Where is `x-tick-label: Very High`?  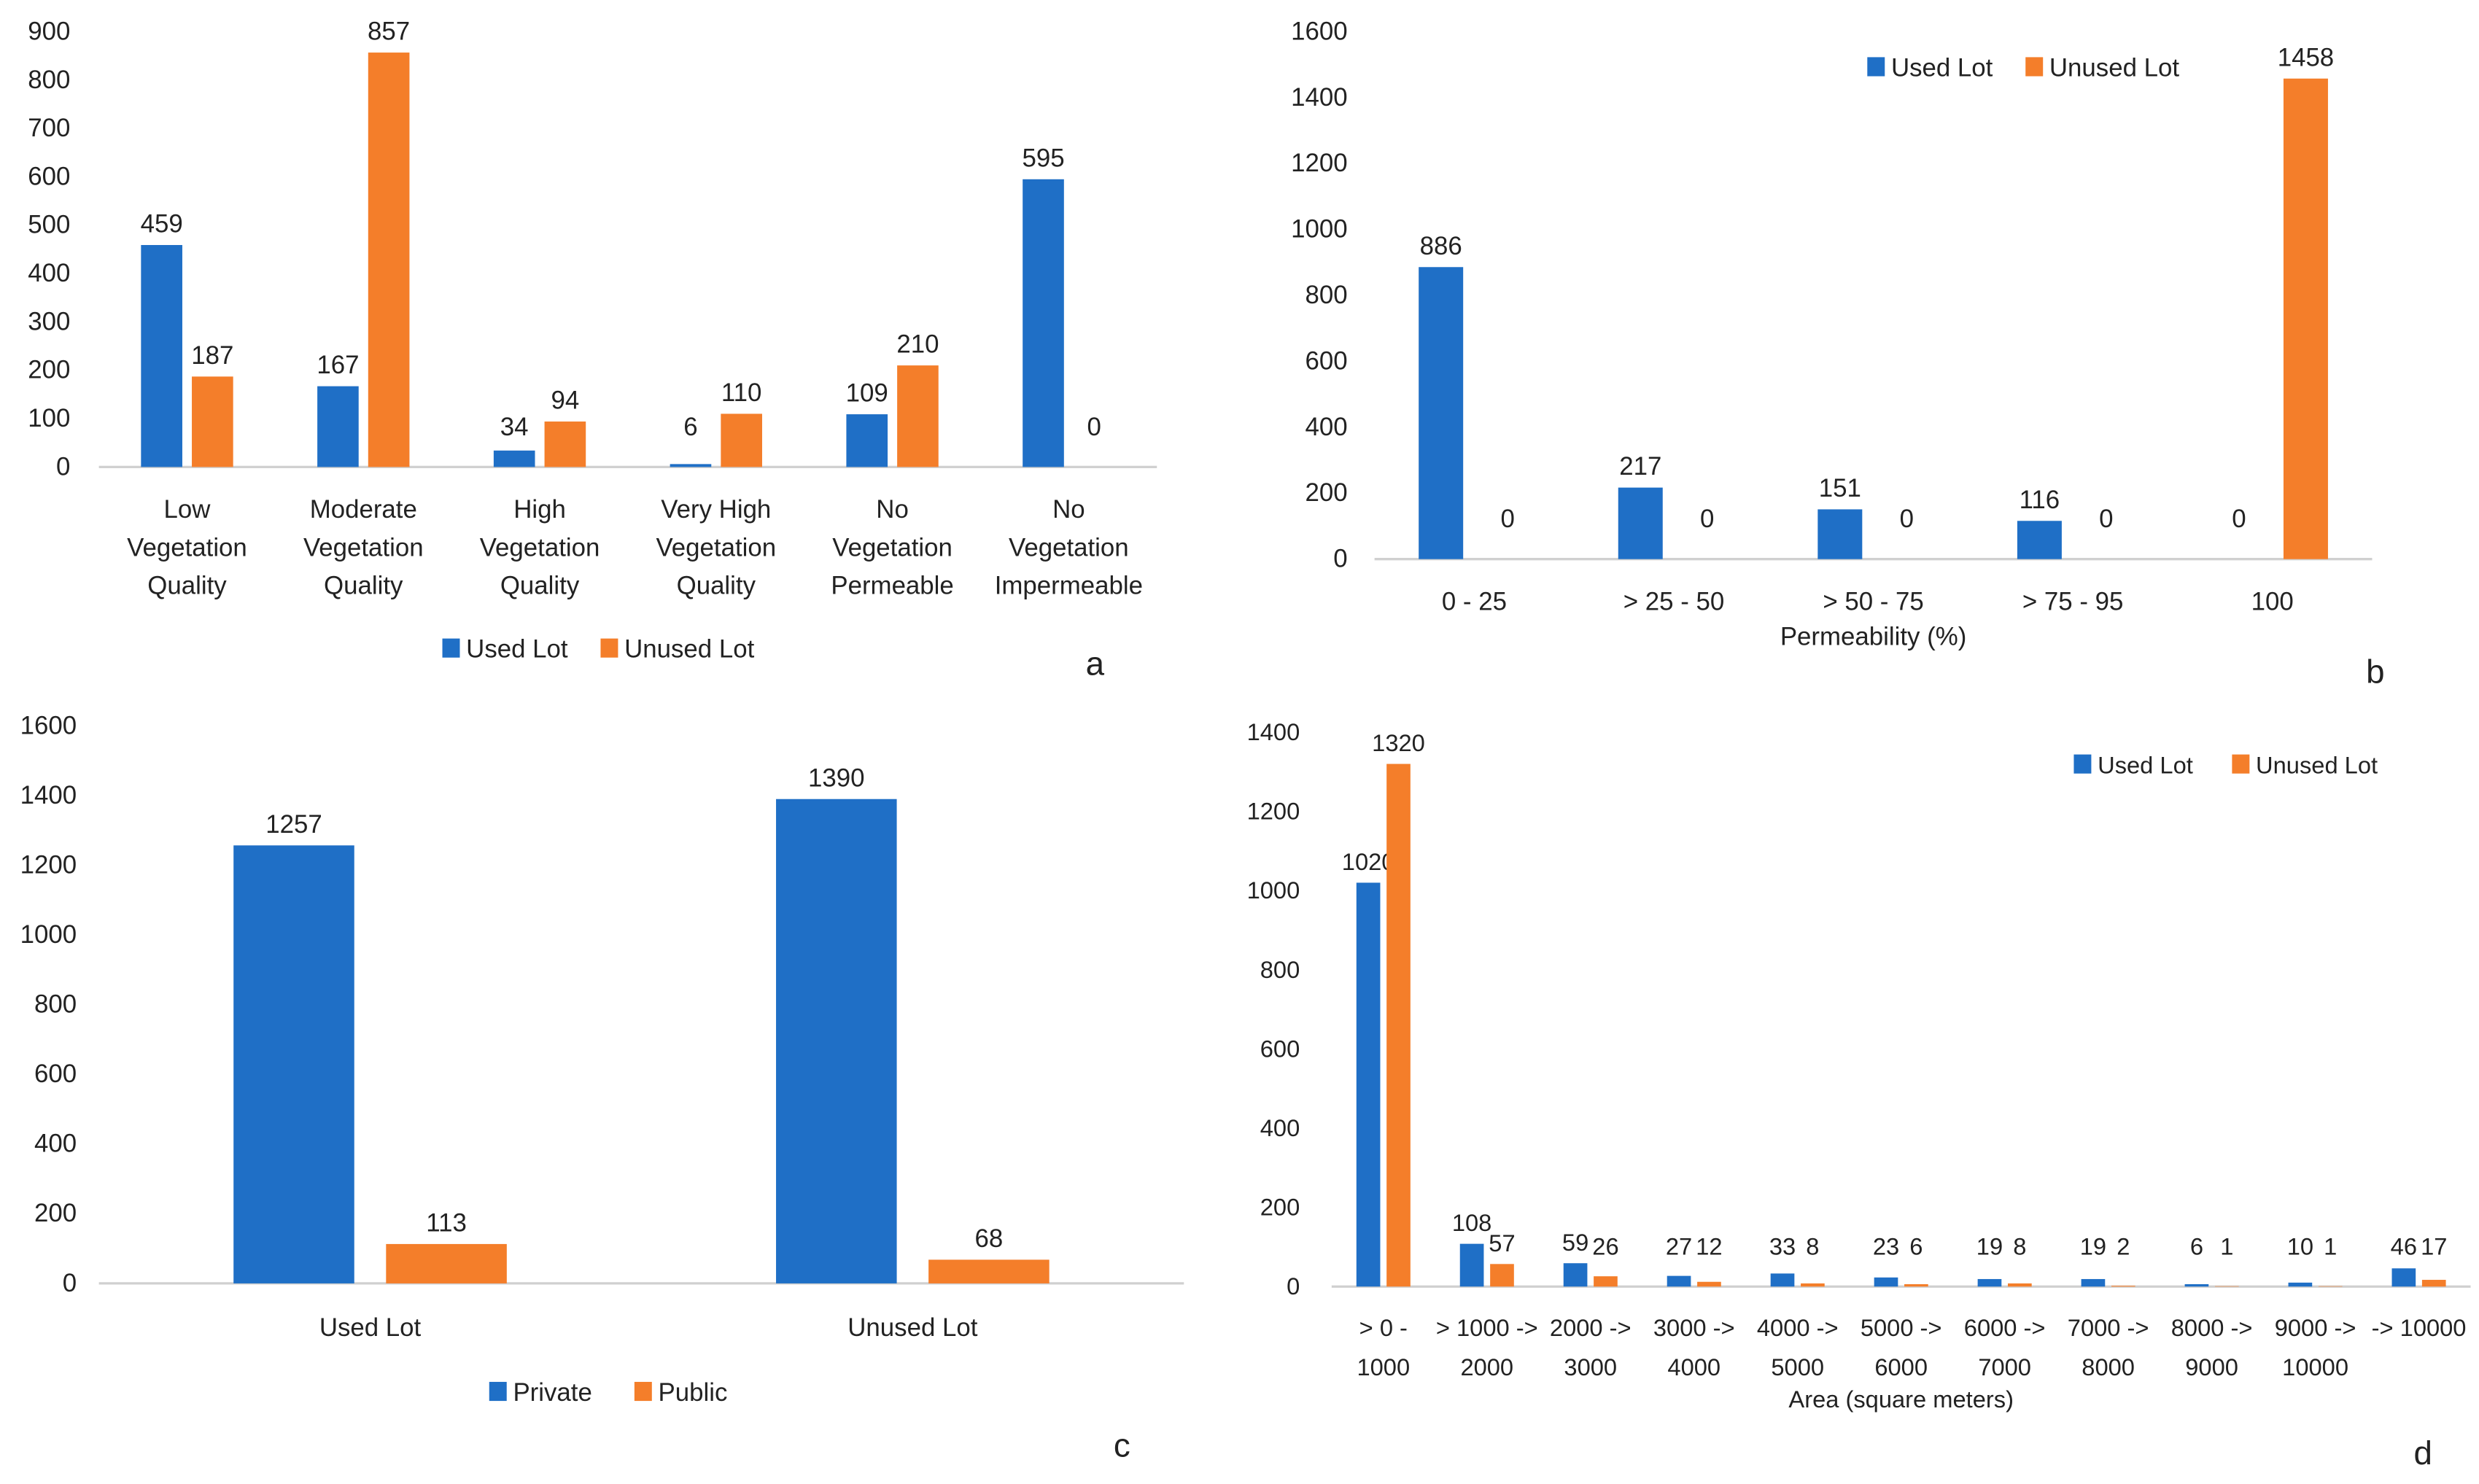
x-tick-label: Very High is located at coordinates (716, 509).